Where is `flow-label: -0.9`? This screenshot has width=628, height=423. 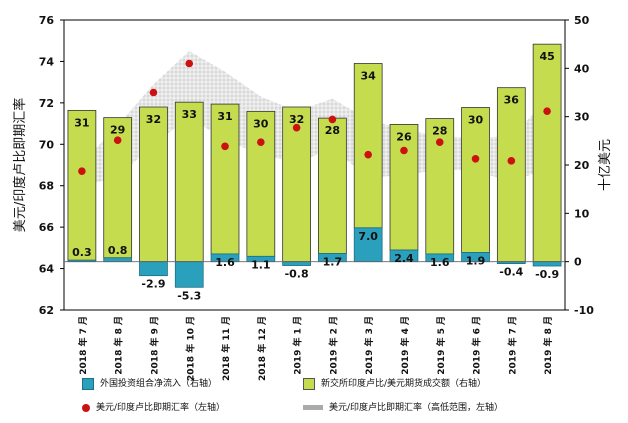
flow-label: -0.9 is located at coordinates (547, 274).